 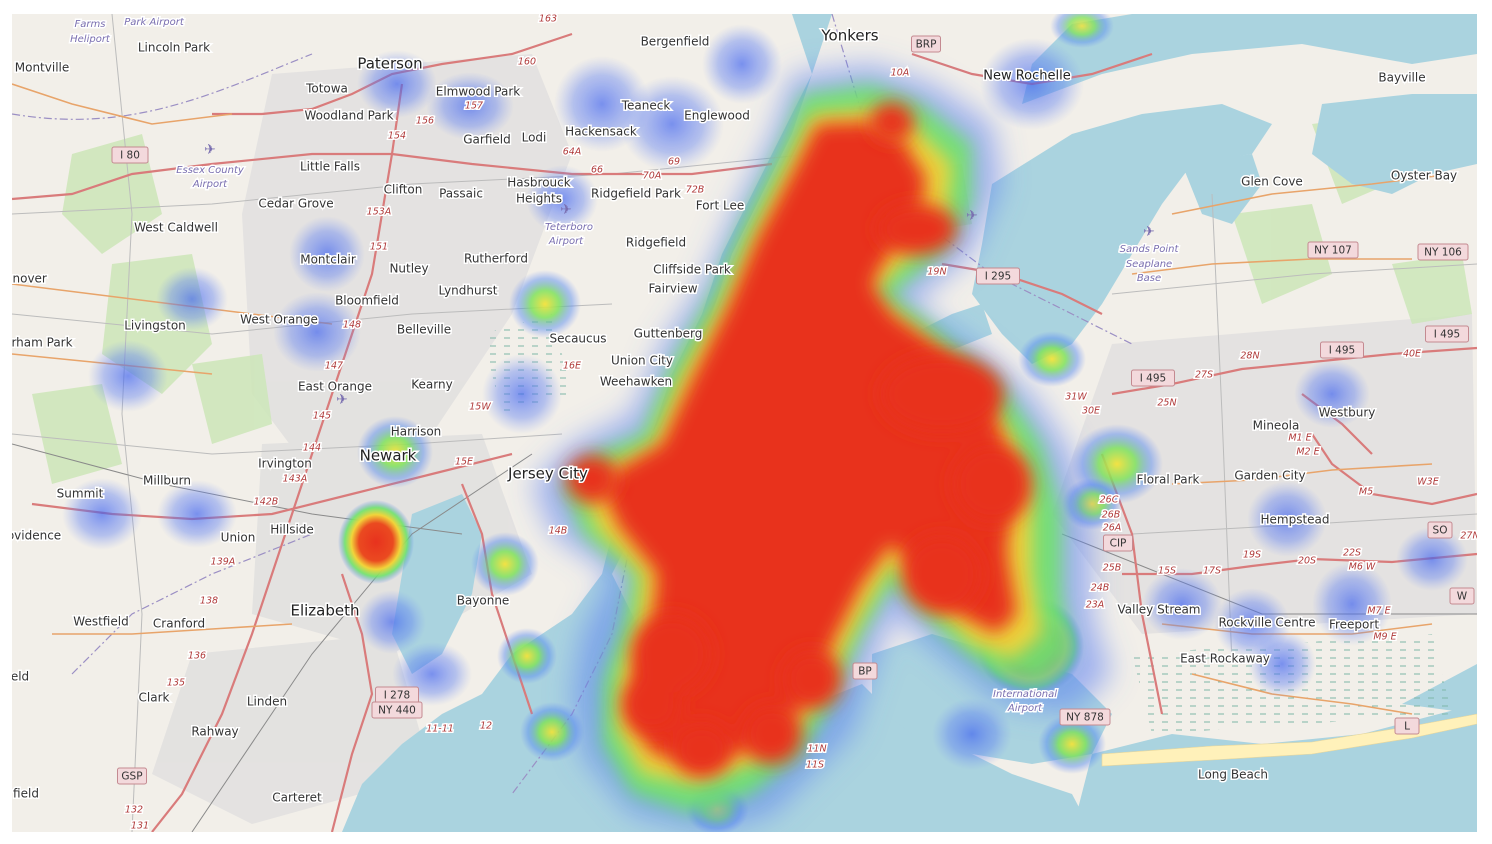 I want to click on place-label: Cliffside Park, so click(x=692, y=270).